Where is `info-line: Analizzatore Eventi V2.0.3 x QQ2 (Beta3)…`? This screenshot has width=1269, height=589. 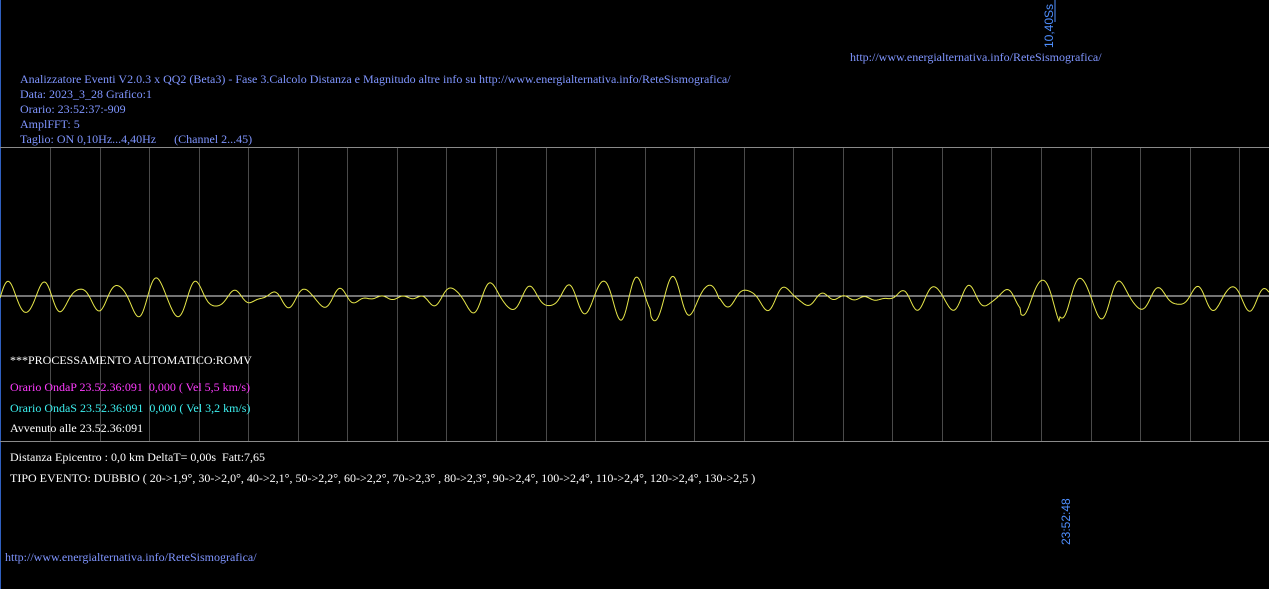
info-line: Analizzatore Eventi V2.0.3 x QQ2 (Beta3)… is located at coordinates (375, 79).